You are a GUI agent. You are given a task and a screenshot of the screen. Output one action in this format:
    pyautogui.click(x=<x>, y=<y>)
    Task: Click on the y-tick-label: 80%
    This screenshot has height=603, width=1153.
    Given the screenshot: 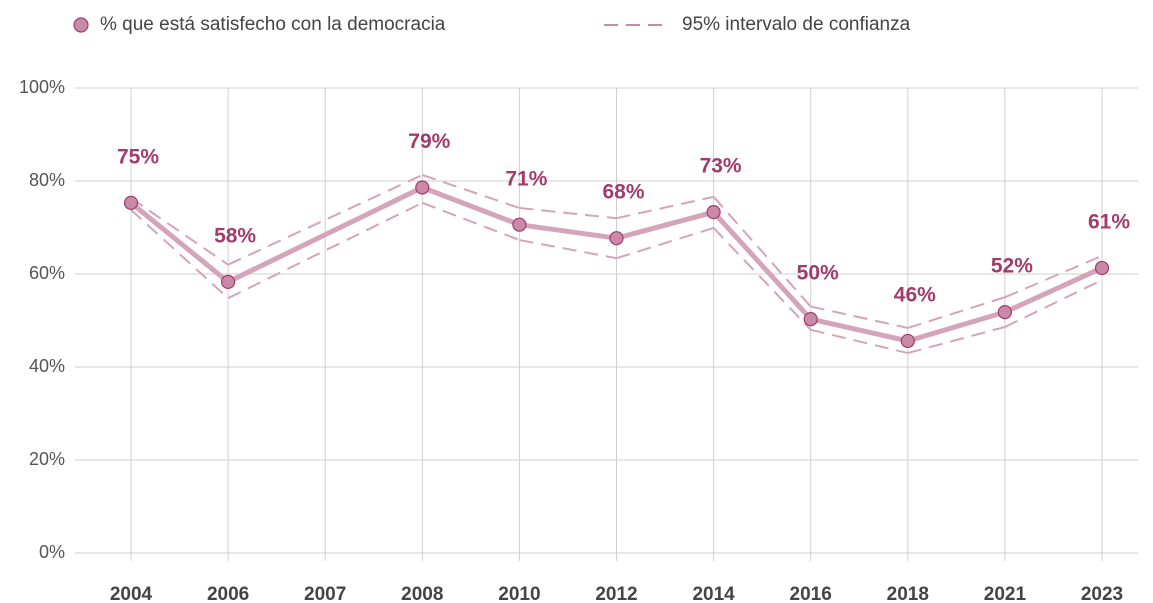 What is the action you would take?
    pyautogui.click(x=47, y=180)
    